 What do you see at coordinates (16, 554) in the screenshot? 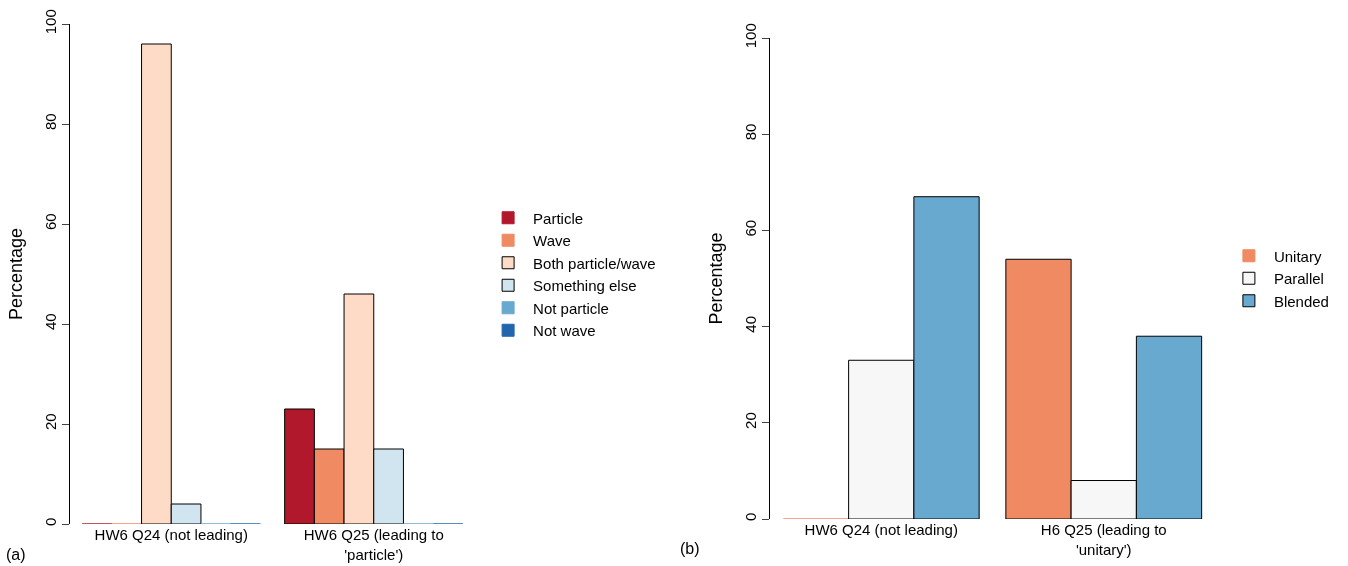
I see `text: (a)` at bounding box center [16, 554].